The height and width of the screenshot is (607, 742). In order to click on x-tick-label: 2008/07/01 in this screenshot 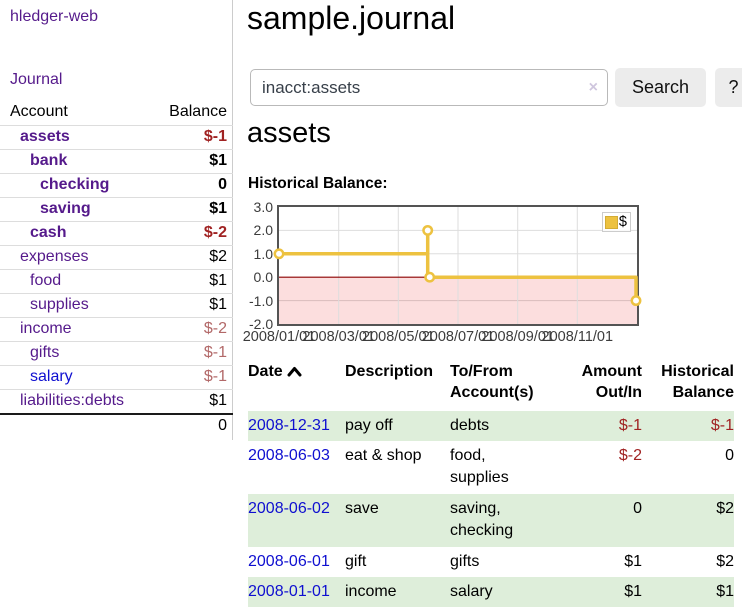, I will do `click(458, 337)`.